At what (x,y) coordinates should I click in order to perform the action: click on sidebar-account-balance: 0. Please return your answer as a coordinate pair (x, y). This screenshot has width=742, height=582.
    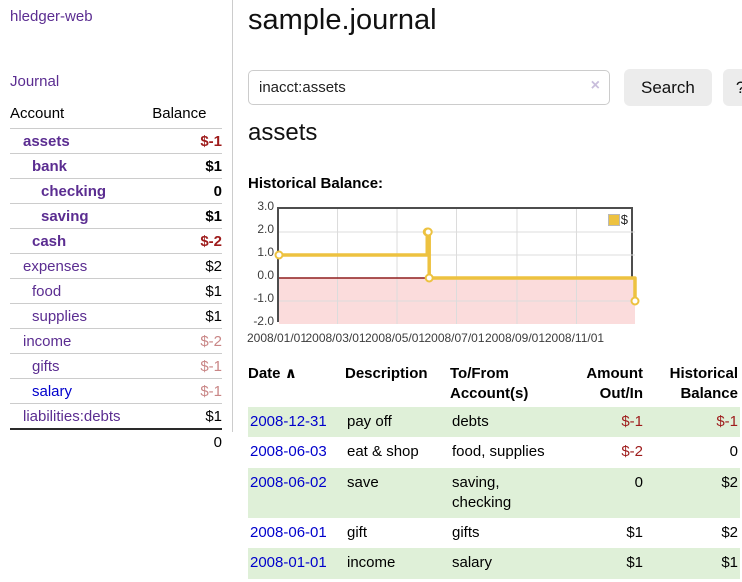
    Looking at the image, I should click on (187, 191).